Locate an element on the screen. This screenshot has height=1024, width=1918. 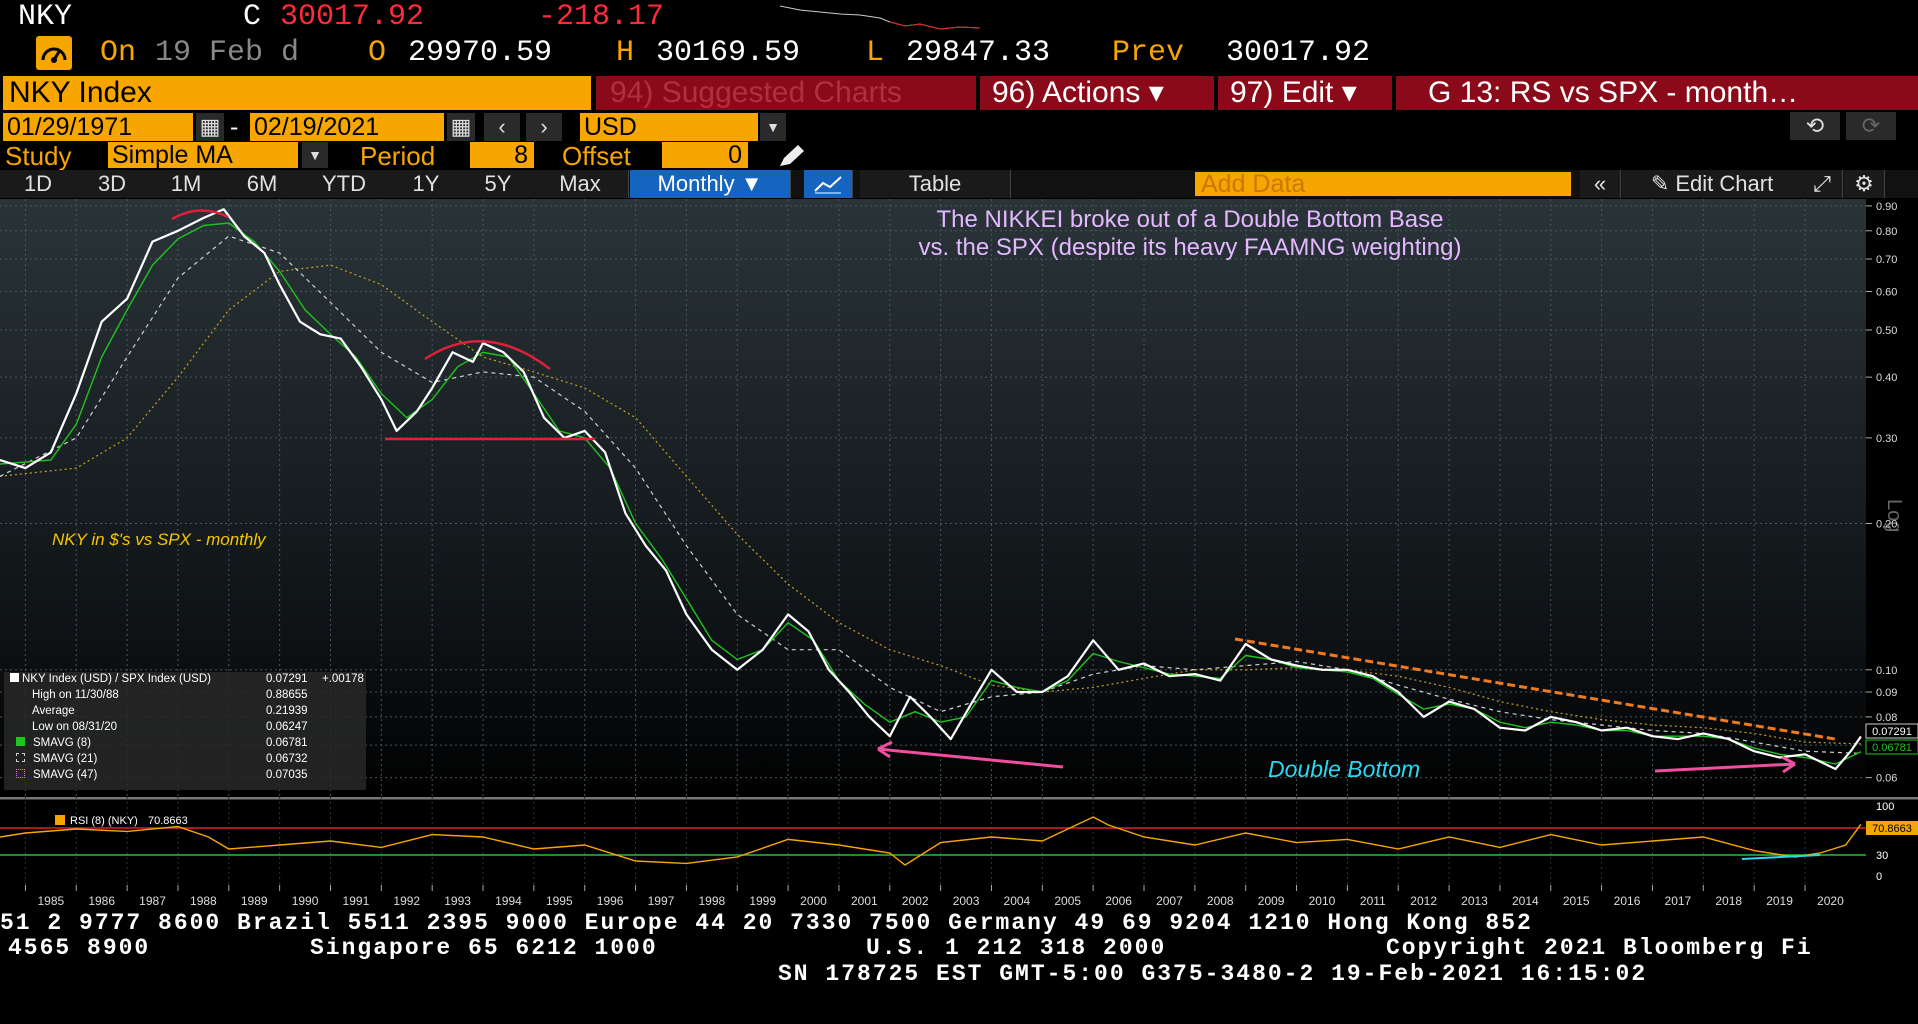
start-date-field: 01/29/1971 is located at coordinates (98, 127).